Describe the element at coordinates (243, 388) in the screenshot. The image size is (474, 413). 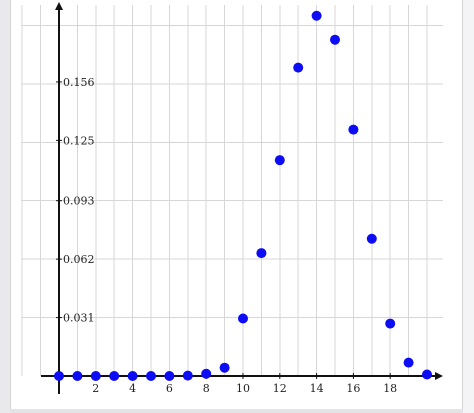
I see `x-tick-label: 10` at that location.